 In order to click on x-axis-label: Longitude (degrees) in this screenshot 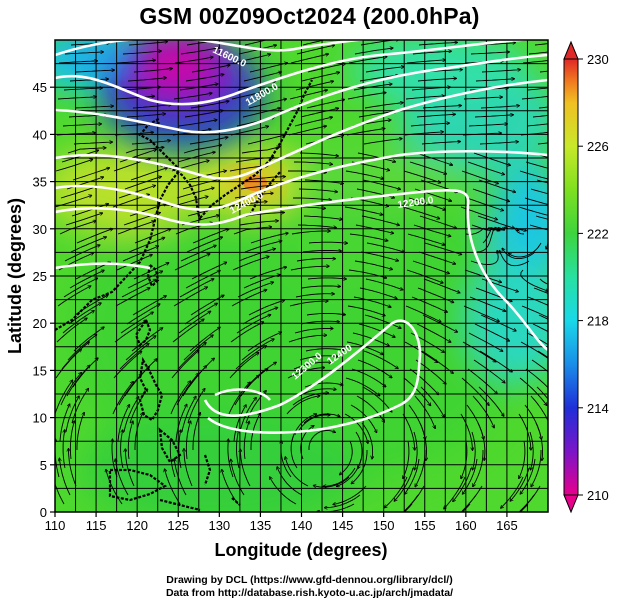, I will do `click(300, 550)`.